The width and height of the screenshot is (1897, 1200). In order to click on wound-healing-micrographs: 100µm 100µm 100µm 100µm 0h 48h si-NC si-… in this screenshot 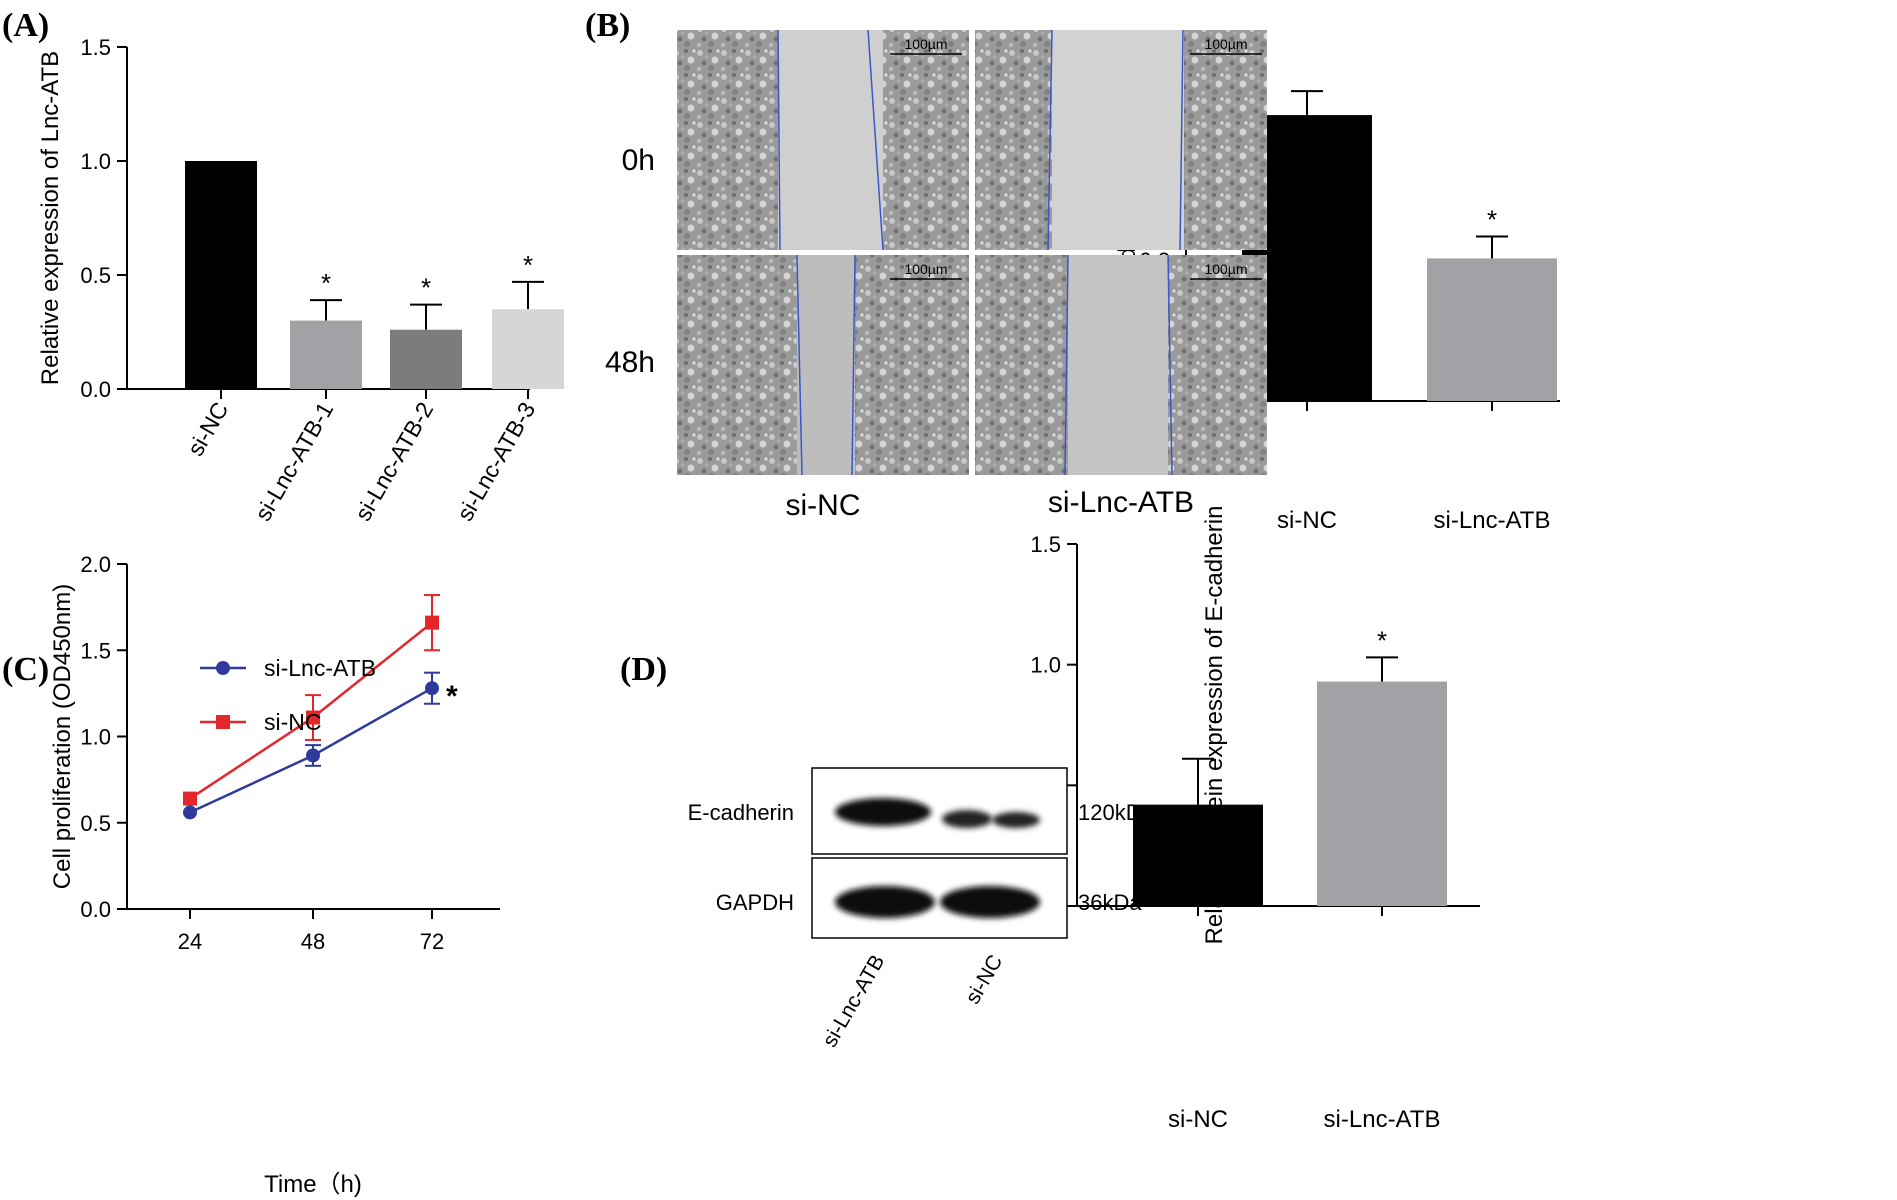, I will do `click(936, 275)`.